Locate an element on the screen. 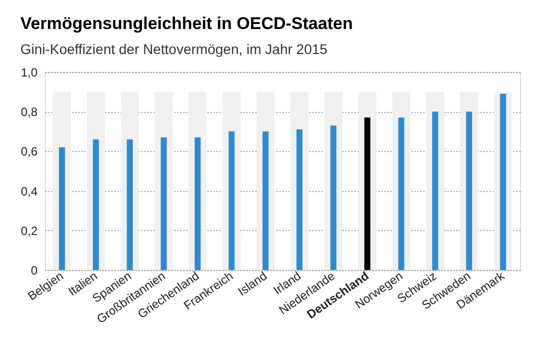  chart-subtitle: Gini-Koeffizient der Nettovermögen, im Jahr 2015 is located at coordinates (174, 49).